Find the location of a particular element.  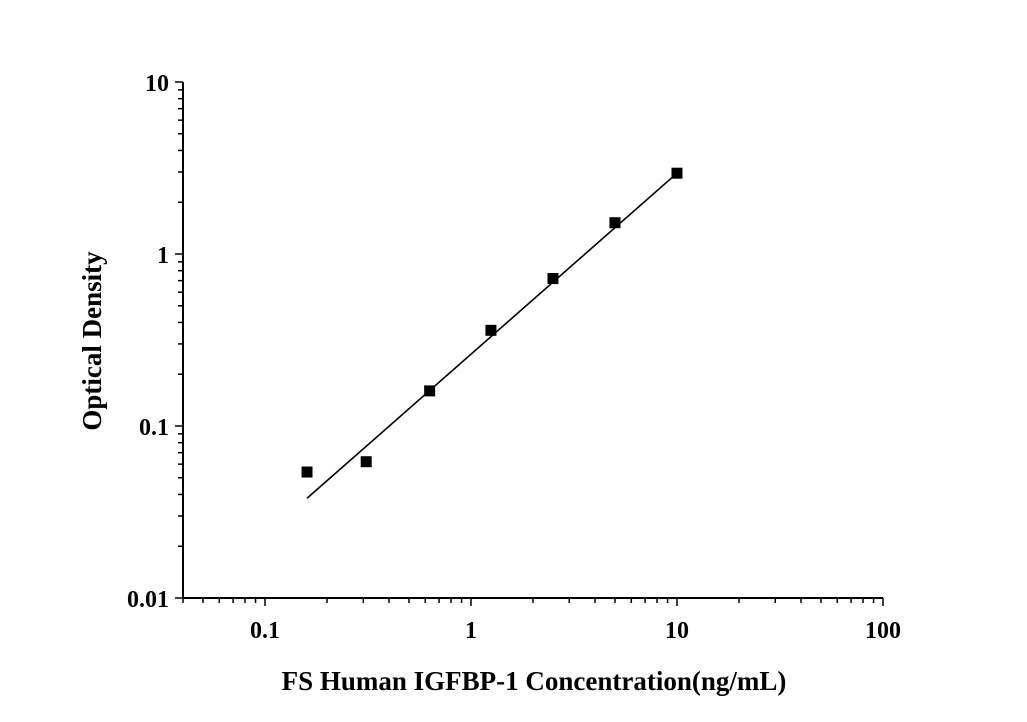

y-axis-title: Optical Density is located at coordinates (92, 341).